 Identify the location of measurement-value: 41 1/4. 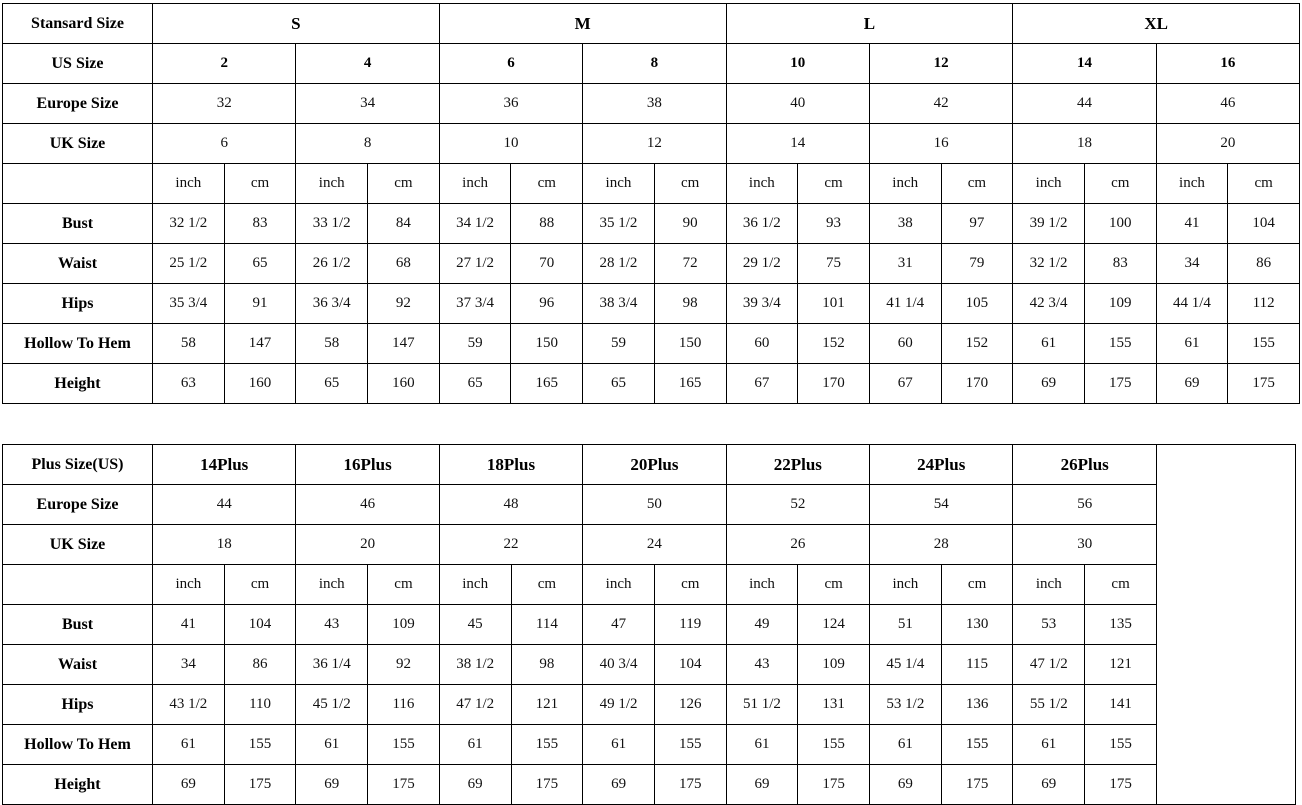
(905, 303).